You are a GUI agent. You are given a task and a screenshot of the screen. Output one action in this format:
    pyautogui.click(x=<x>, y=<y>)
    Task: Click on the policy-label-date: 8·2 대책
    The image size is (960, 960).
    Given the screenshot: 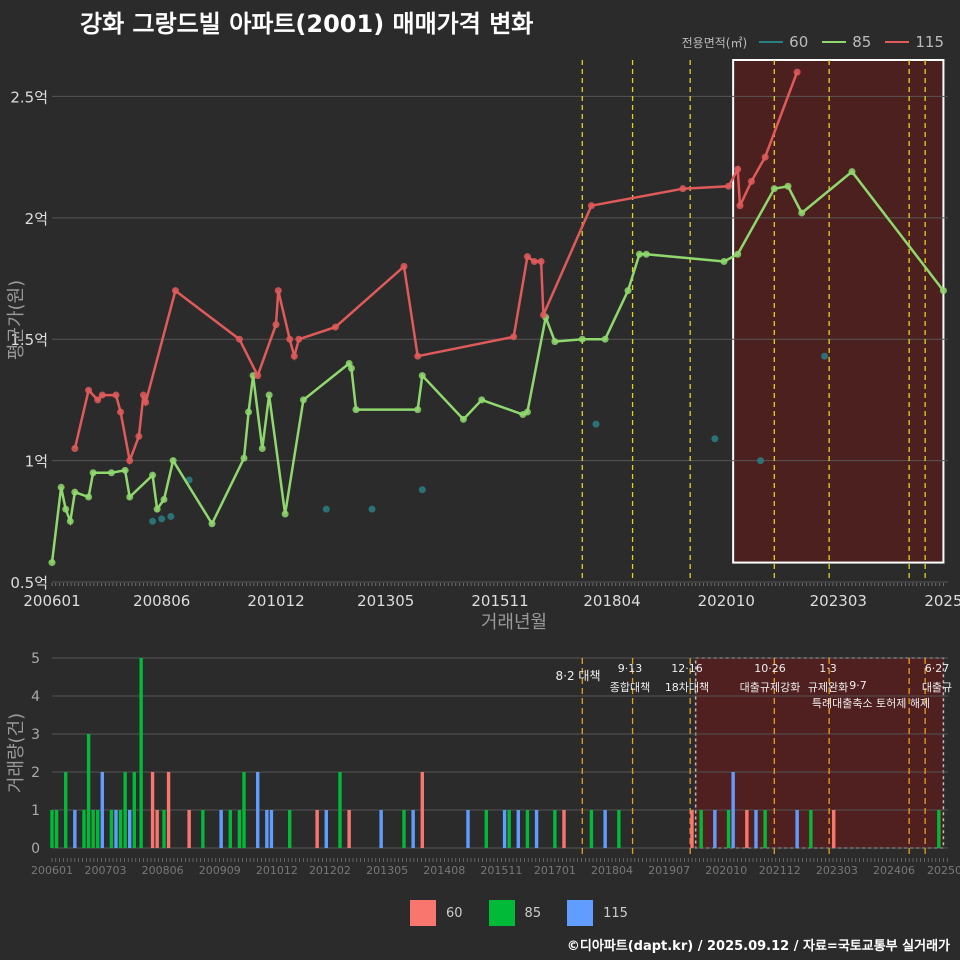 What is the action you would take?
    pyautogui.click(x=578, y=675)
    